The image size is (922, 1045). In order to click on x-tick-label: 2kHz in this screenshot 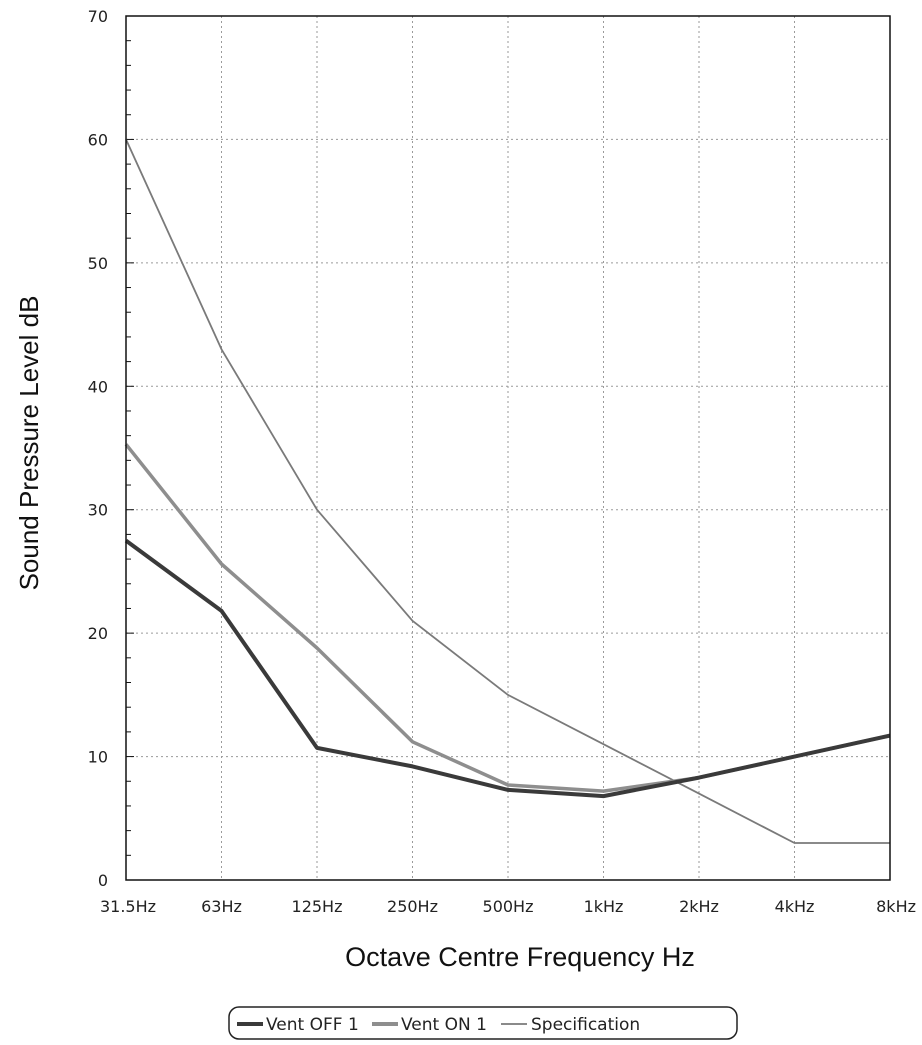, I will do `click(699, 906)`.